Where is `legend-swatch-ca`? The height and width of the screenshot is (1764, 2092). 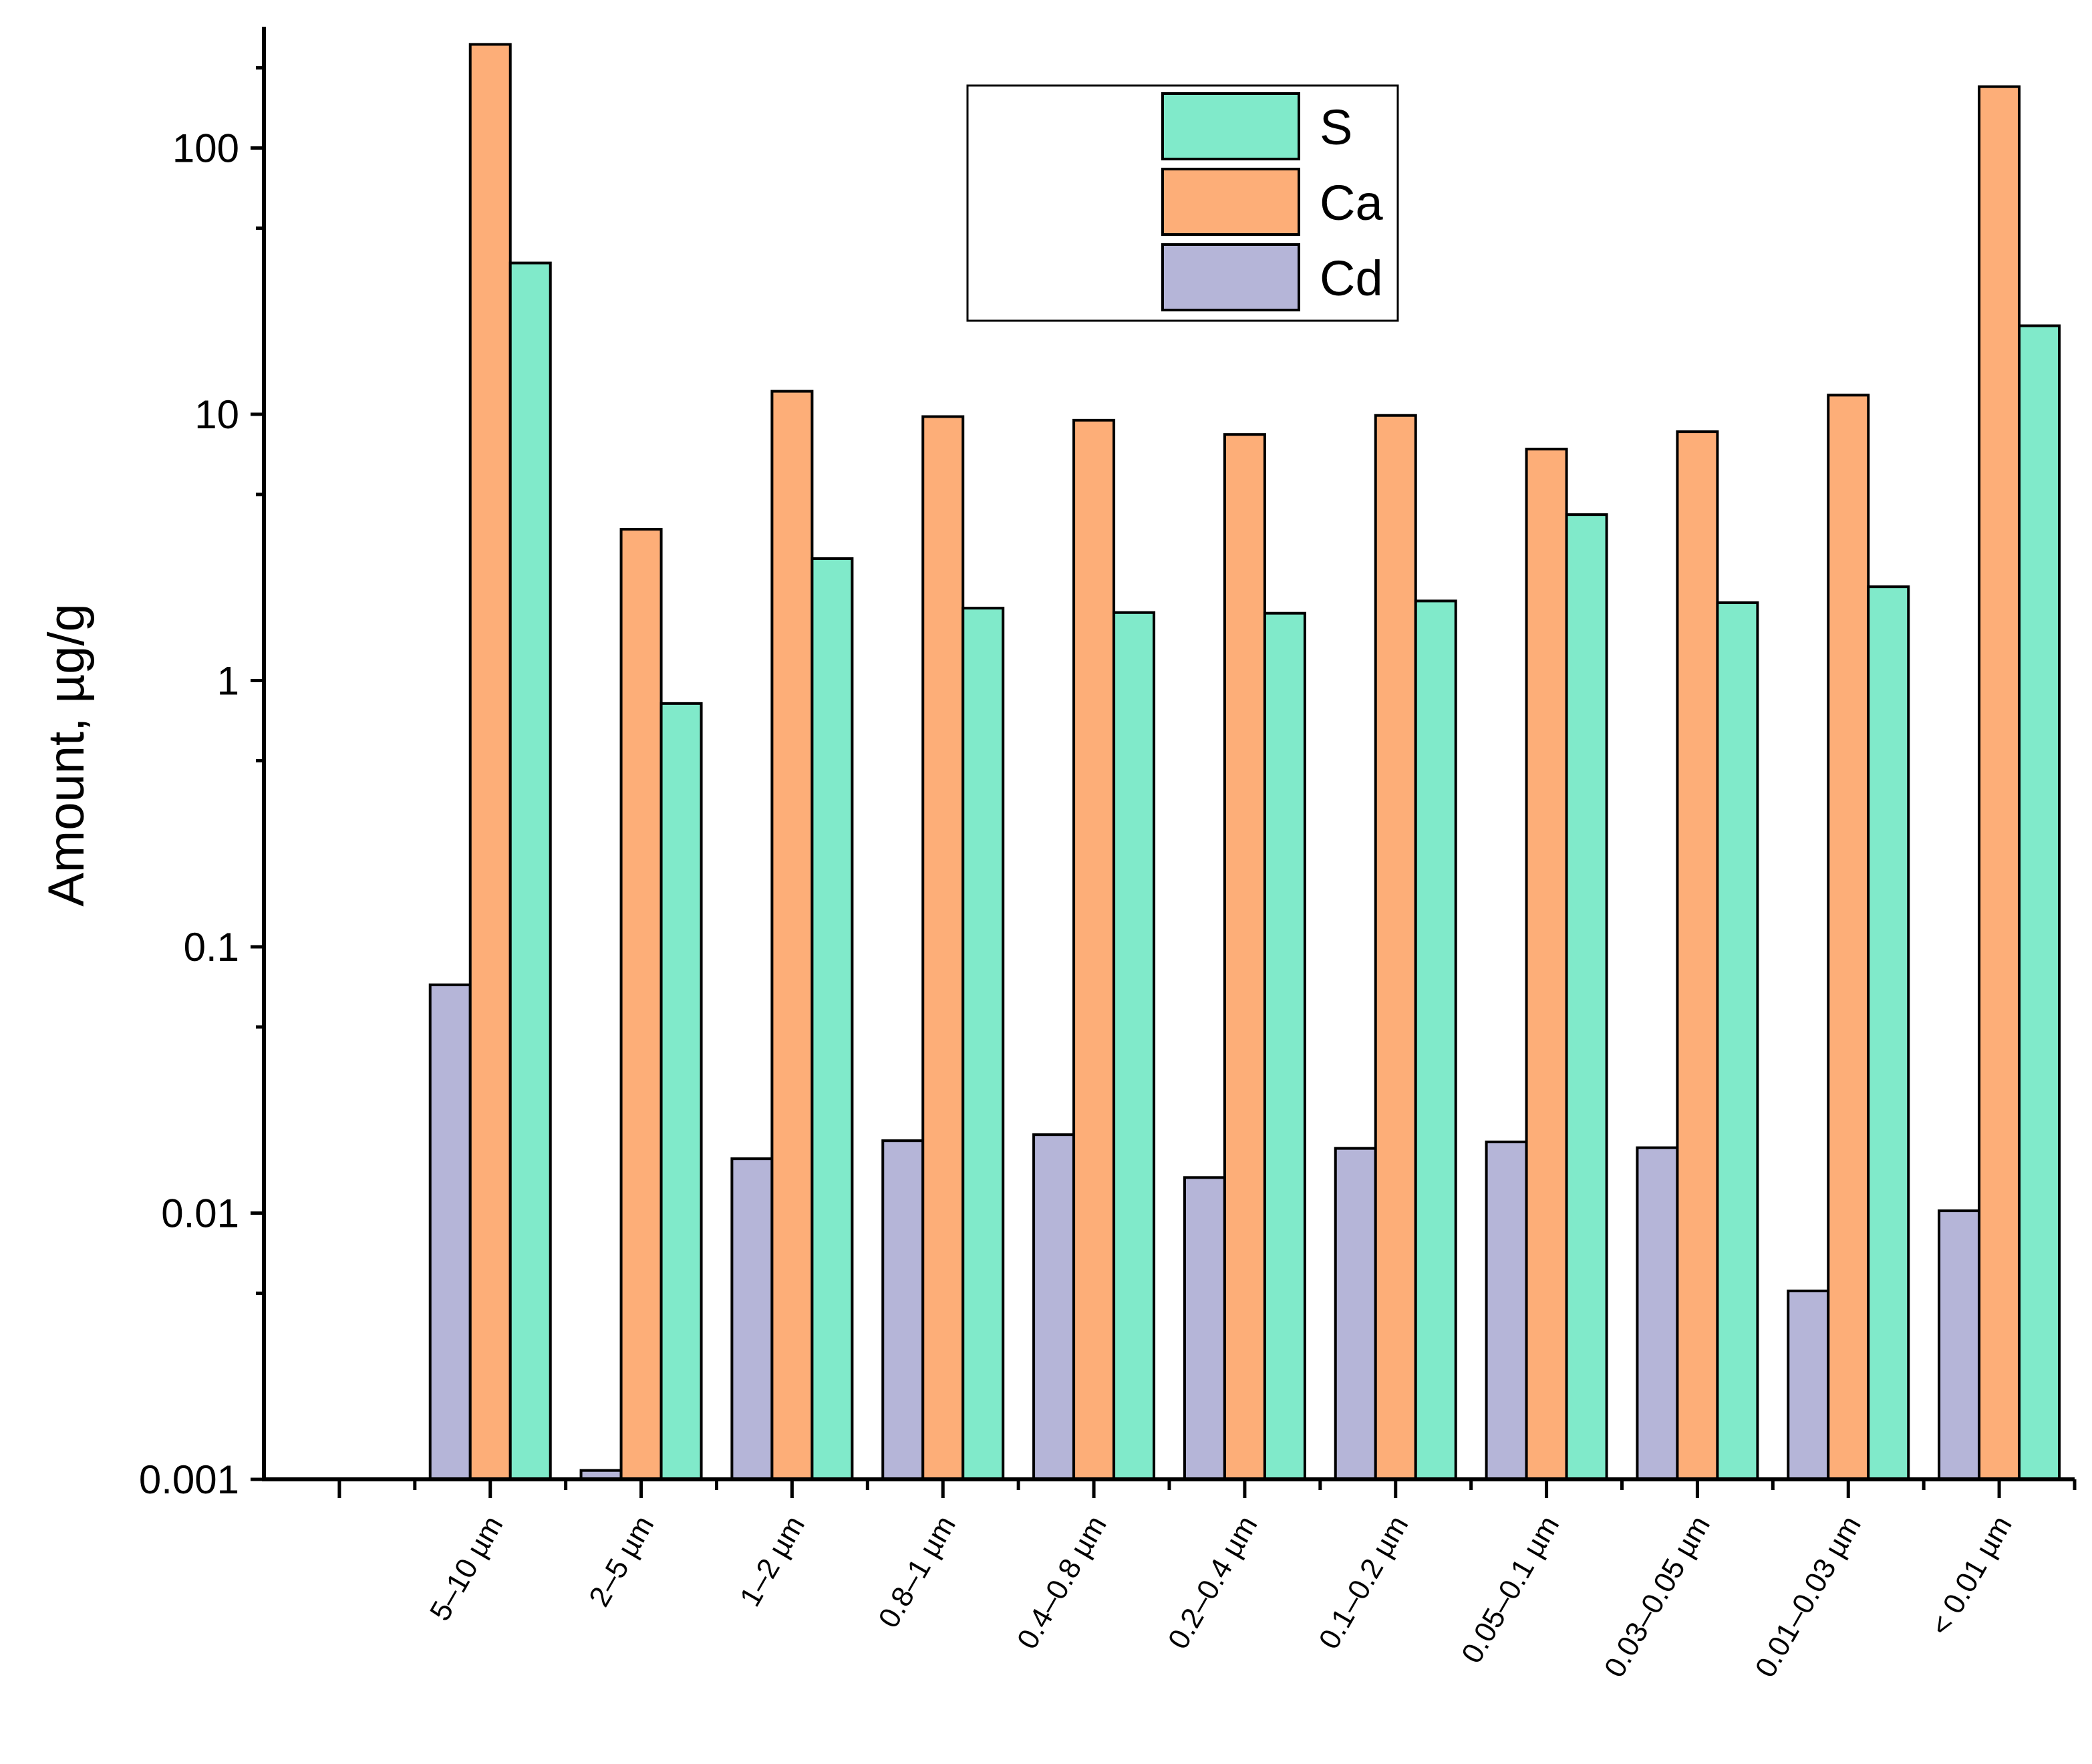 legend-swatch-ca is located at coordinates (1231, 202).